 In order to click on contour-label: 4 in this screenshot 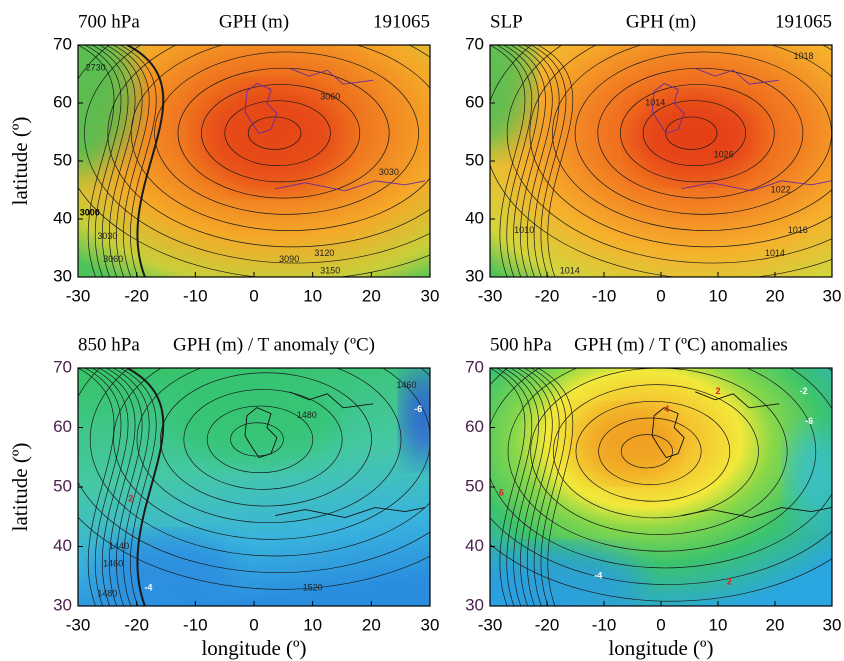, I will do `click(666, 409)`.